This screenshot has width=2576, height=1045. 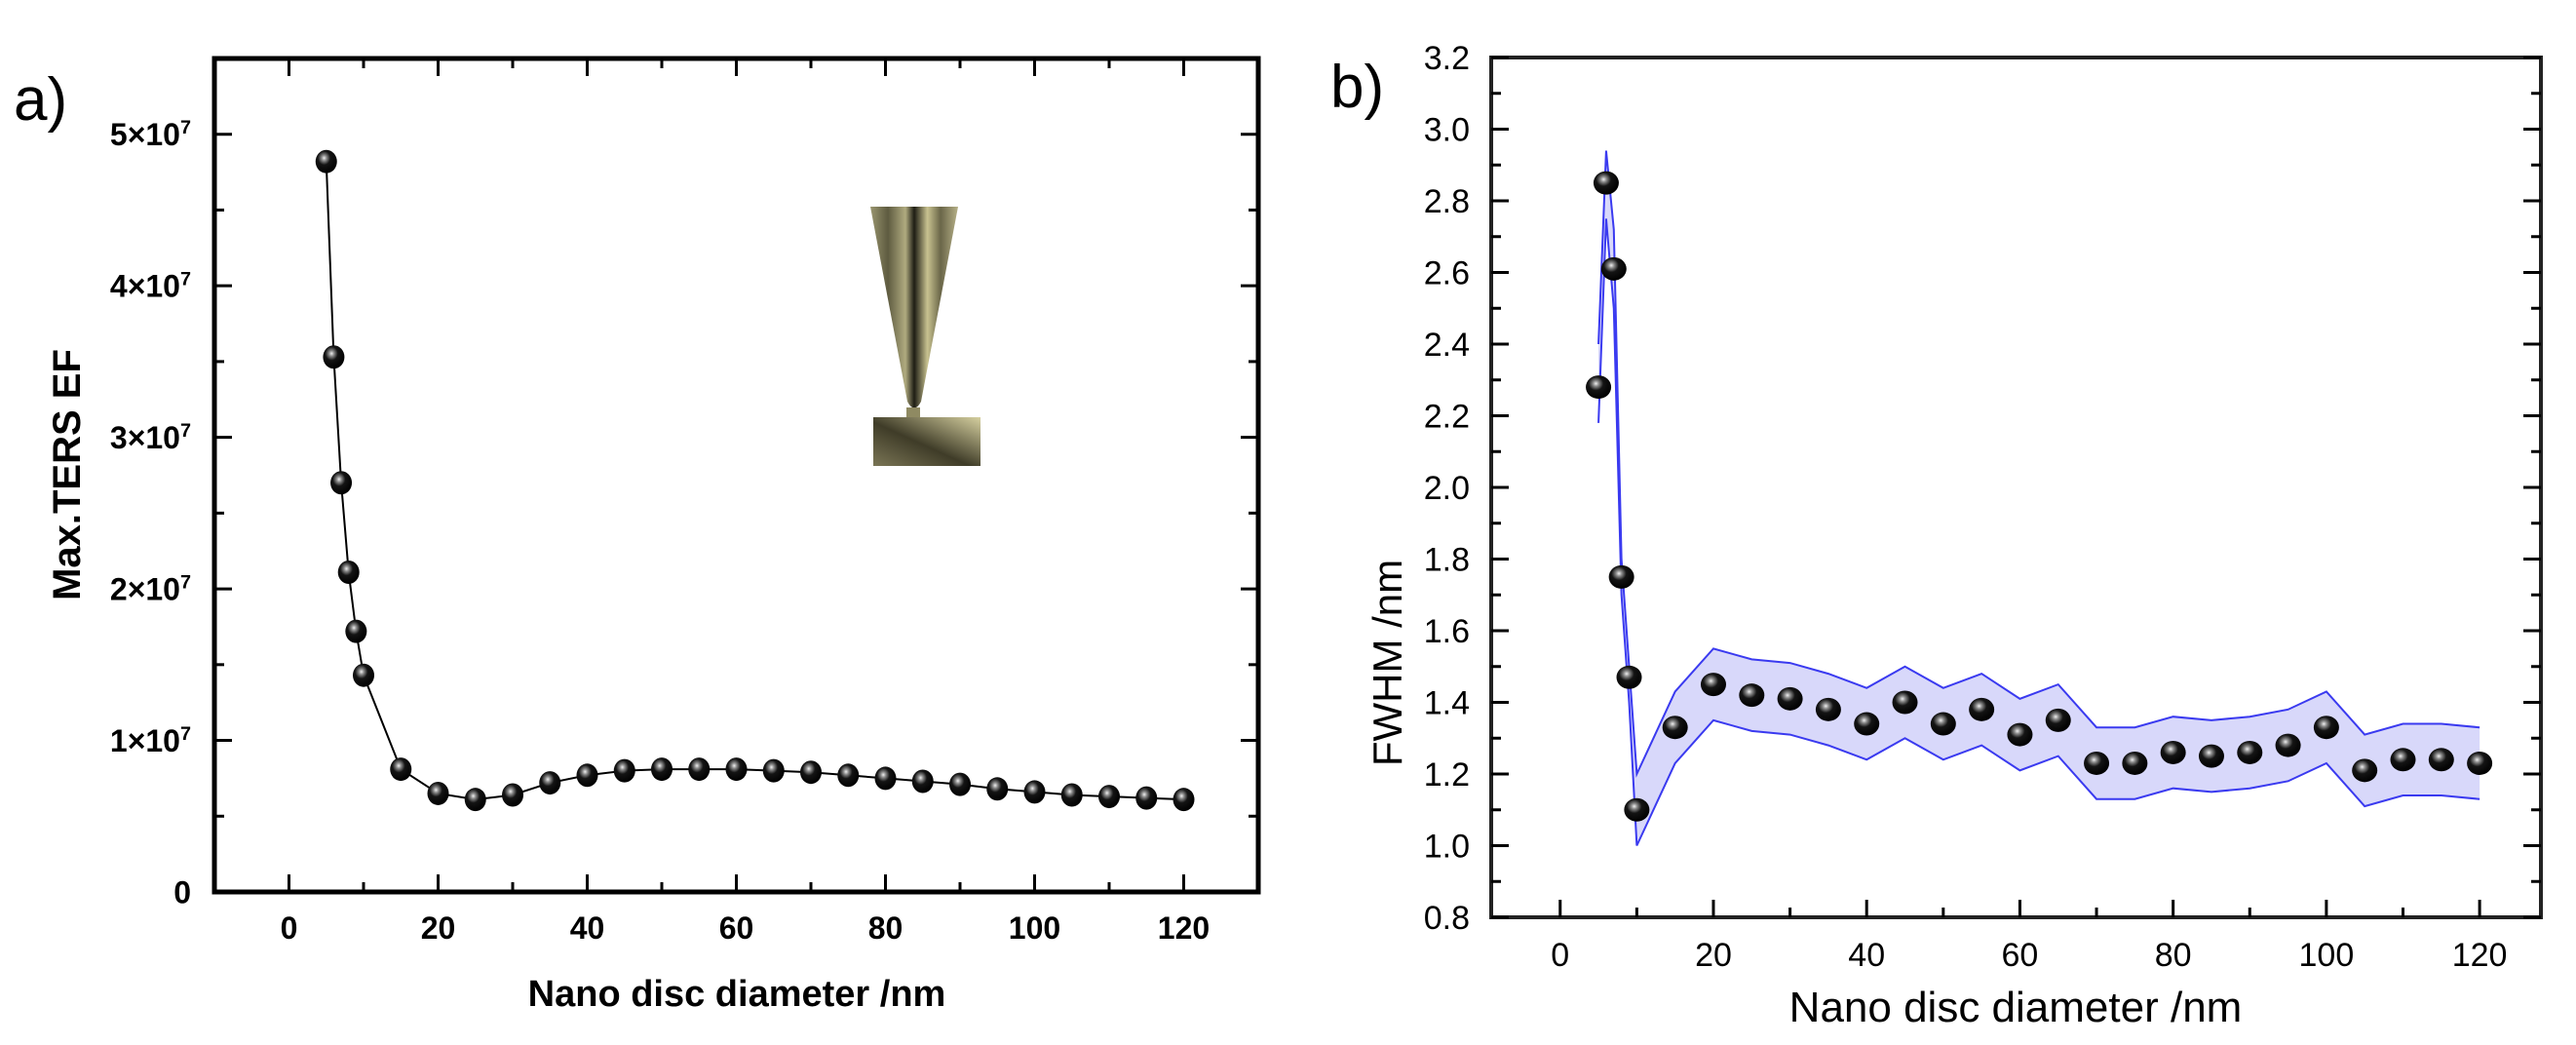 I want to click on tick-mantissa: 5×10, so click(x=145, y=134).